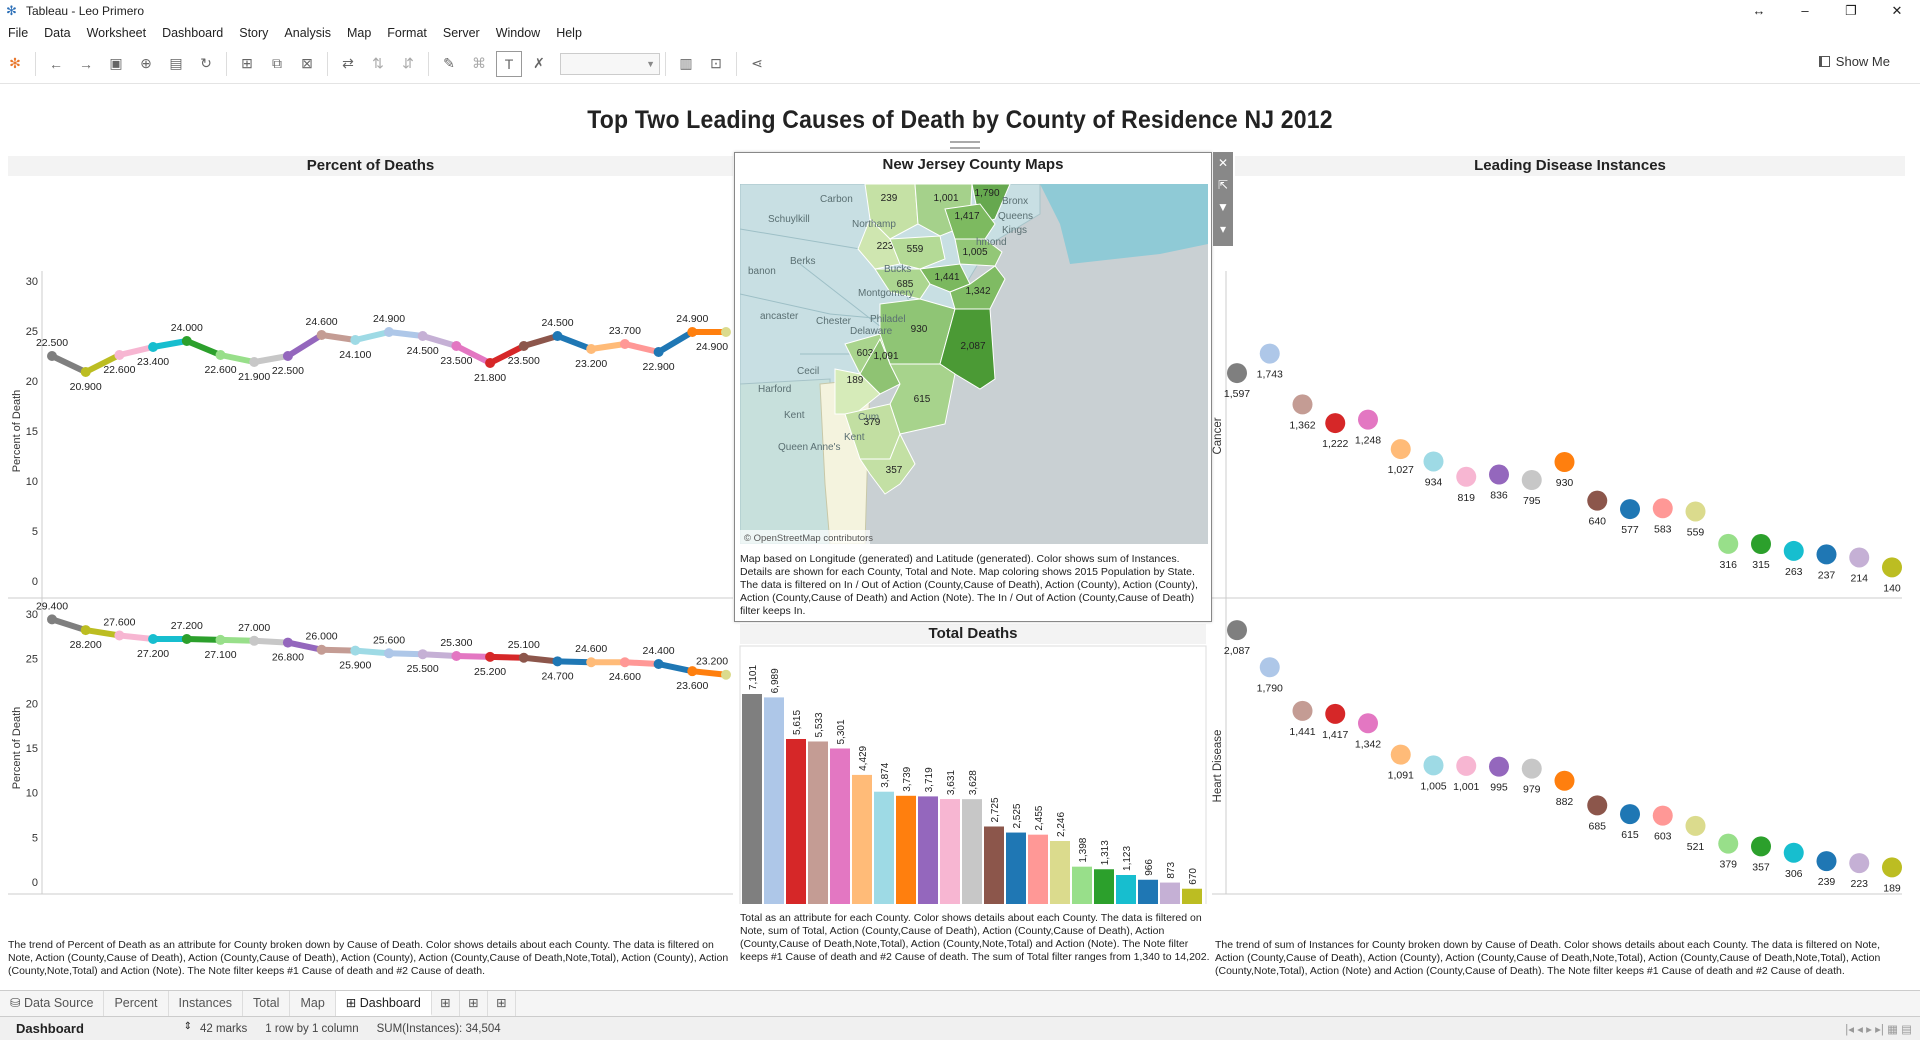 The image size is (1920, 1040). I want to click on menu-map: Map, so click(359, 33).